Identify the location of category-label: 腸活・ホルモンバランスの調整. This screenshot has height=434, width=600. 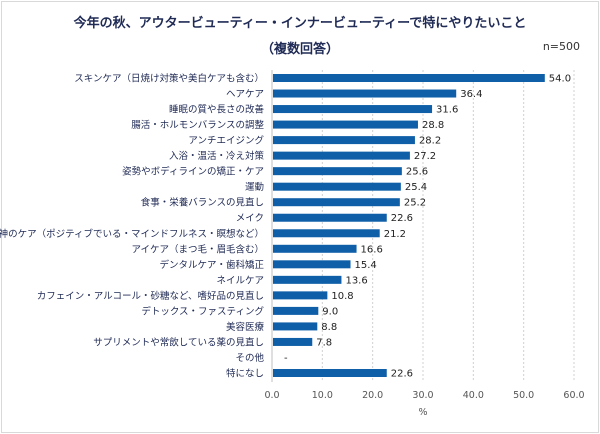
(197, 125).